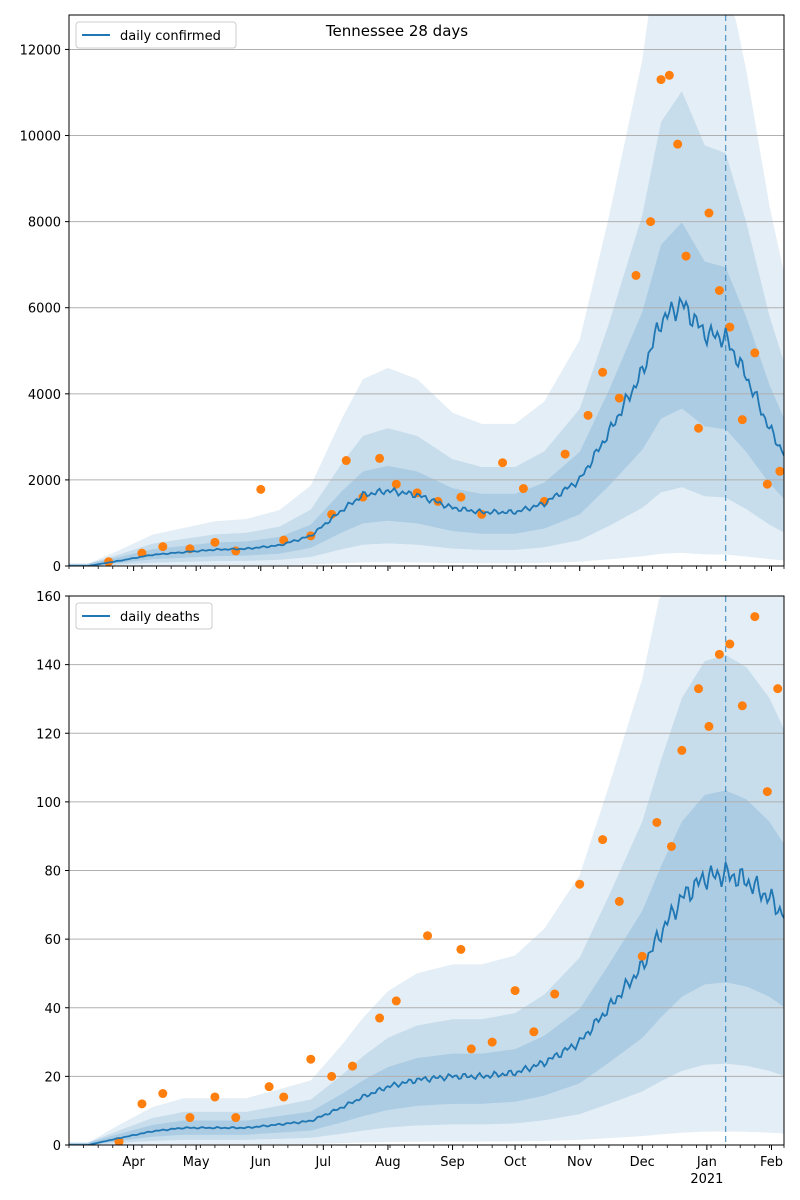 This screenshot has height=1200, width=800. I want to click on legend-label: daily deaths, so click(160, 617).